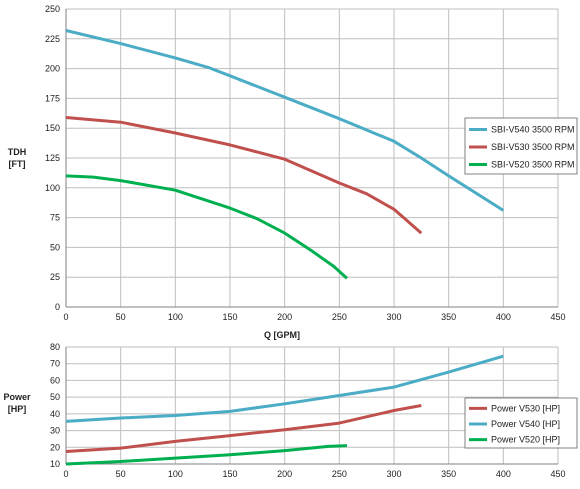 This screenshot has height=489, width=580. What do you see at coordinates (175, 474) in the screenshot?
I see `power-x-tick-label: 100` at bounding box center [175, 474].